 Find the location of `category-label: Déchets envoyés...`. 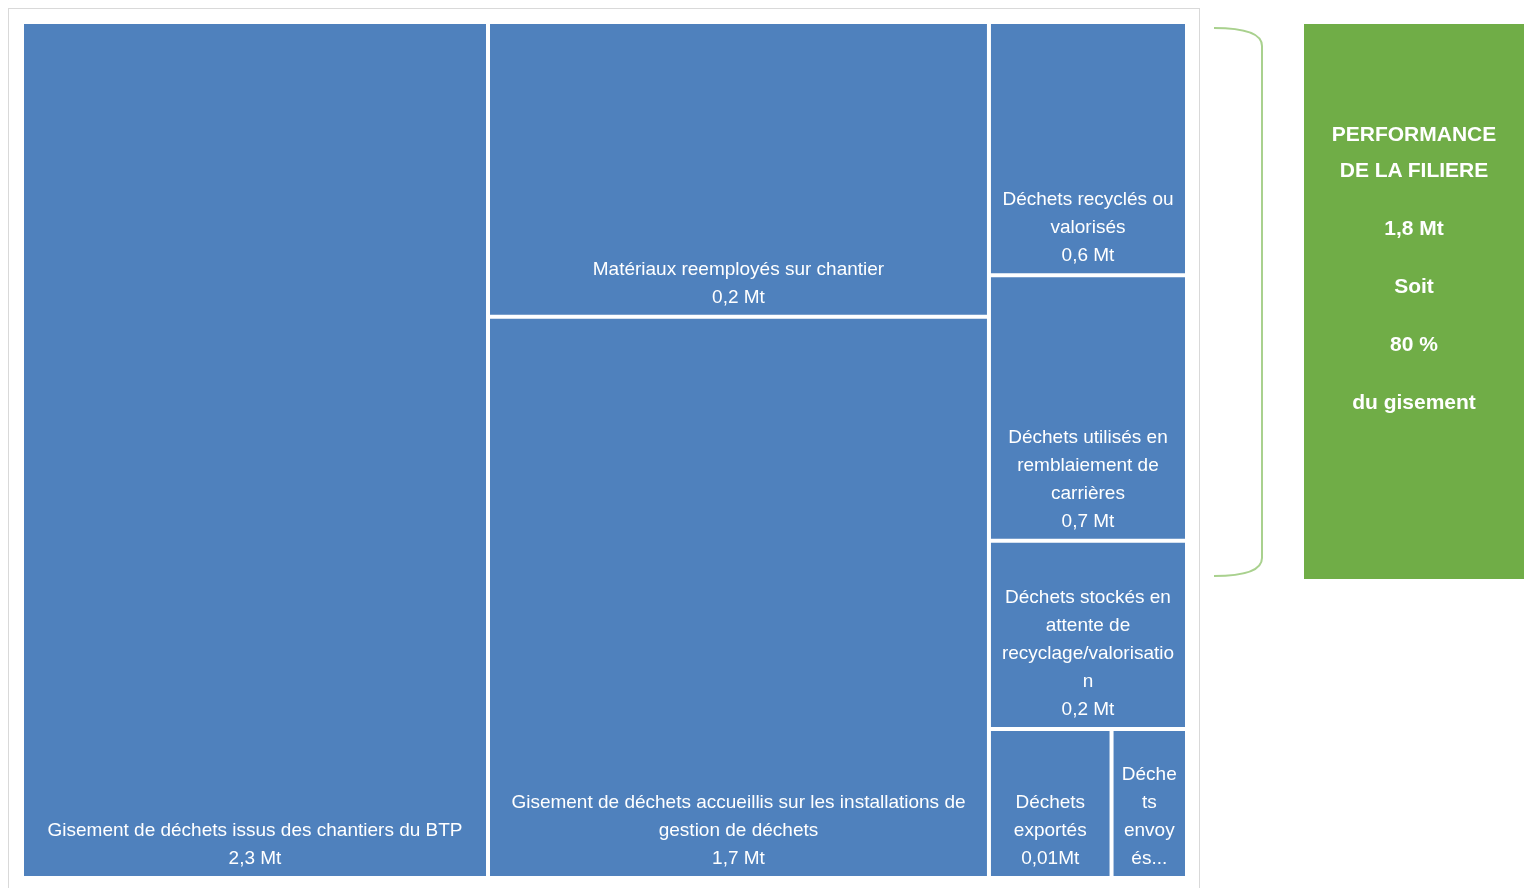

category-label: Déchets envoyés... is located at coordinates (1149, 815).